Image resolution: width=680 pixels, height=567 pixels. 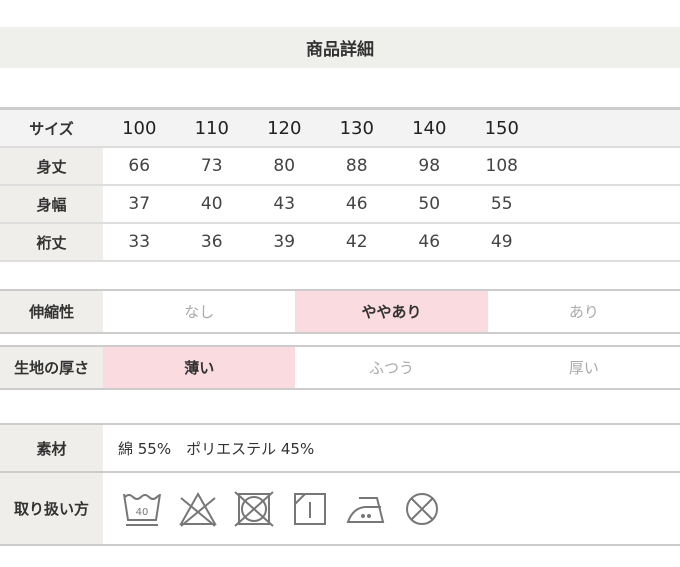 I want to click on care-label: 取り扱い方, so click(x=51, y=509).